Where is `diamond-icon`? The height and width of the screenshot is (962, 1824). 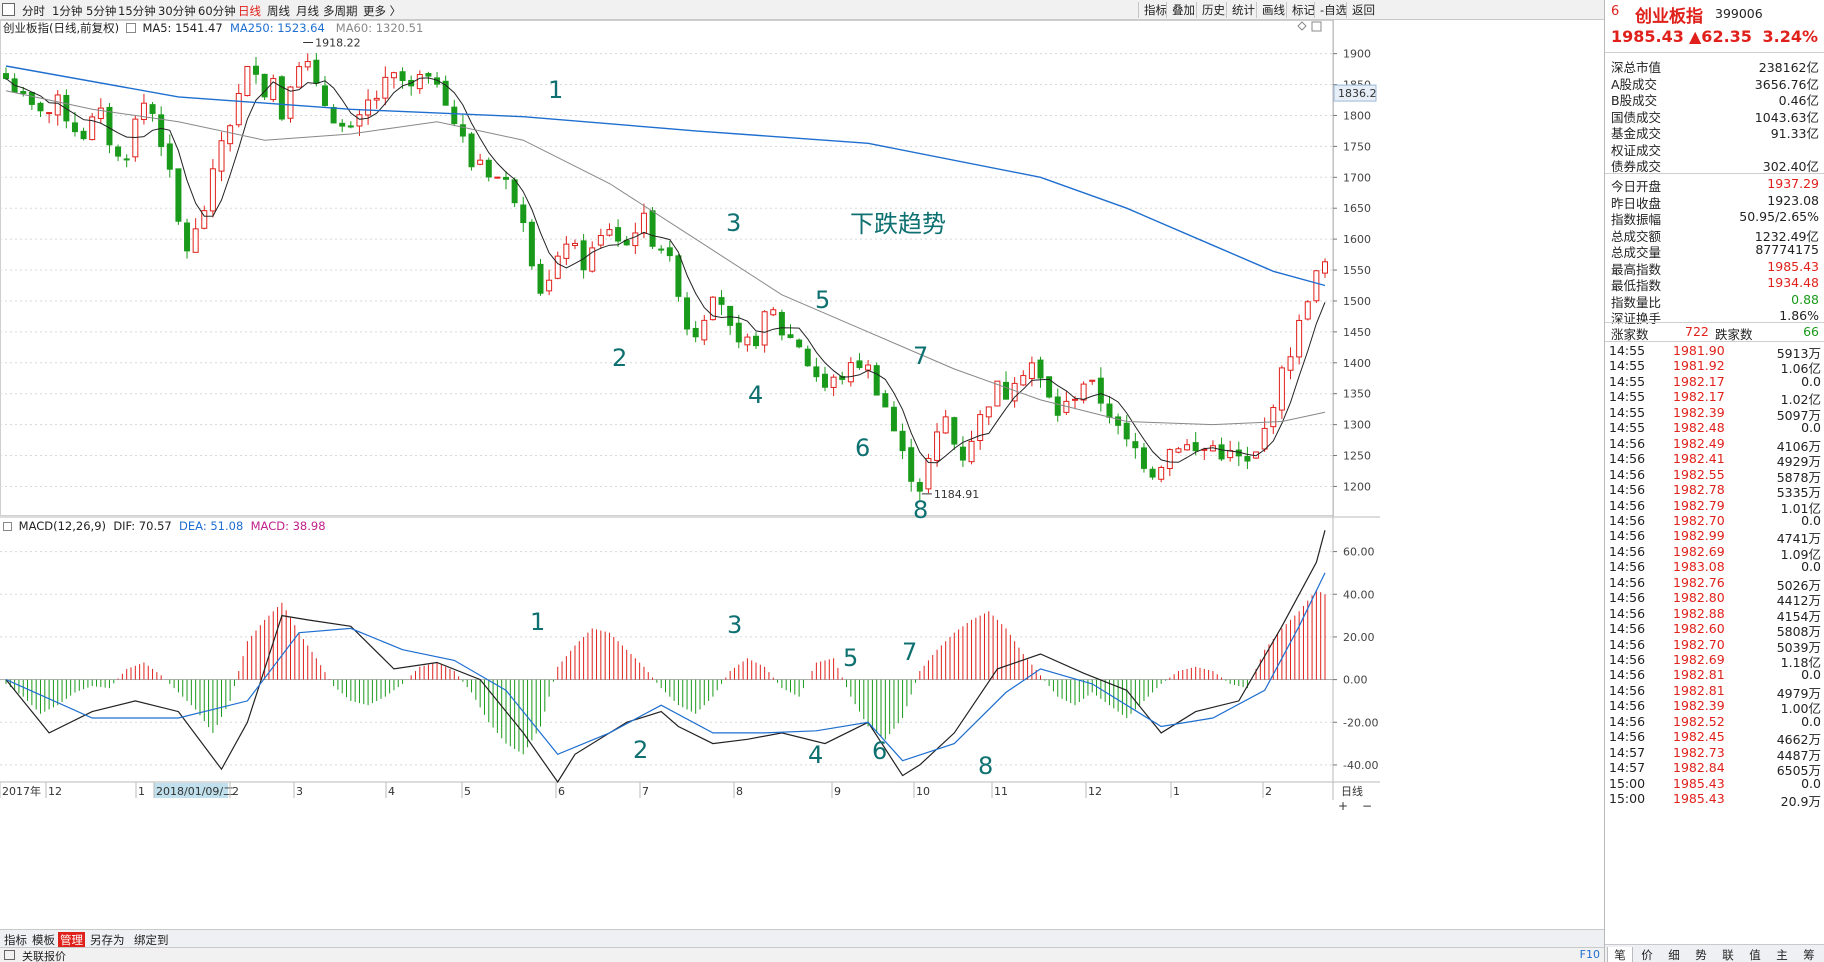
diamond-icon is located at coordinates (1302, 26).